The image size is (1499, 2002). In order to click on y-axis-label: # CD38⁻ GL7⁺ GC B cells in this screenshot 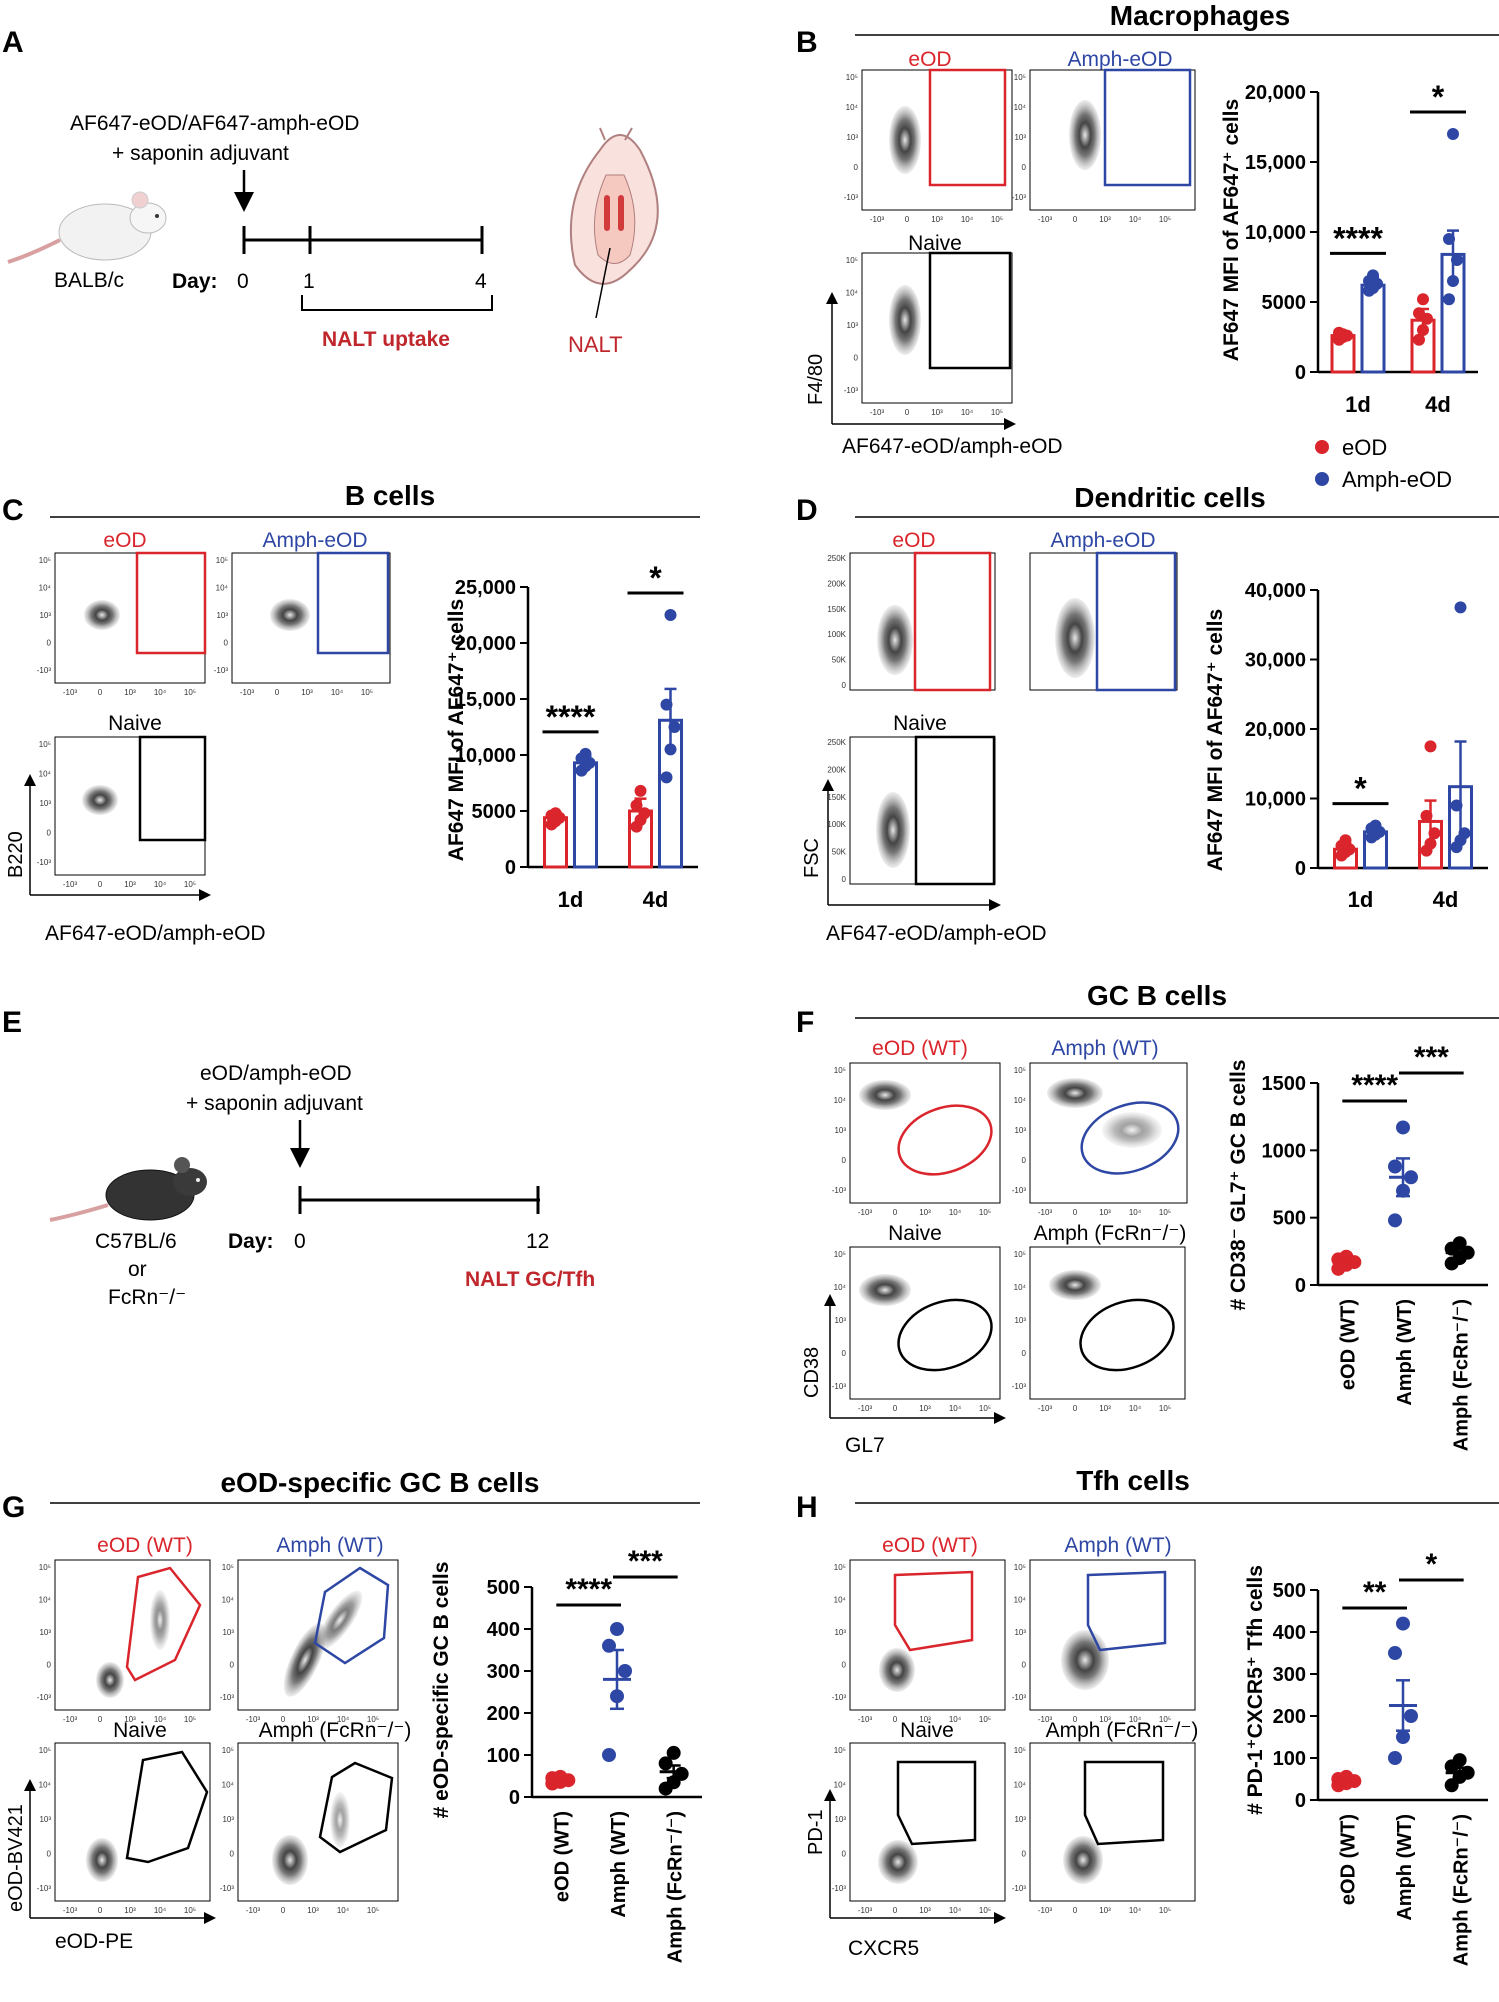, I will do `click(1238, 1185)`.